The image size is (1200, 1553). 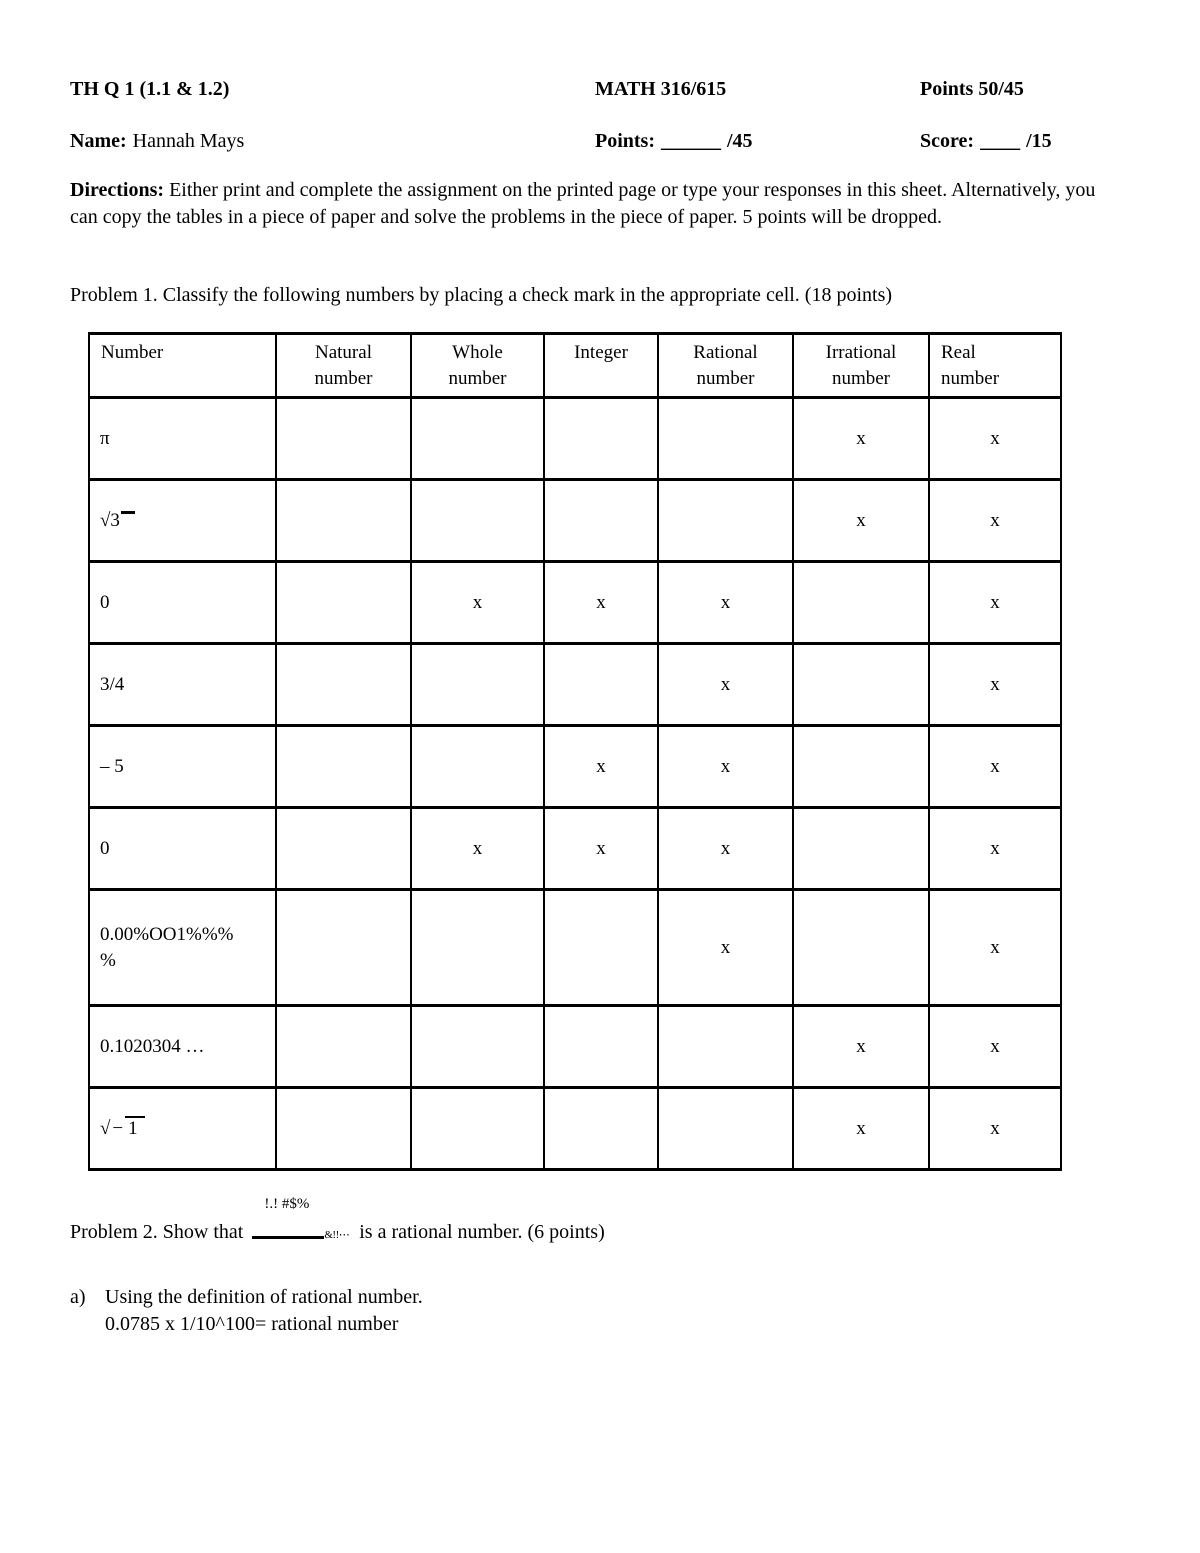 What do you see at coordinates (691, 141) in the screenshot?
I see `points-blank: ______` at bounding box center [691, 141].